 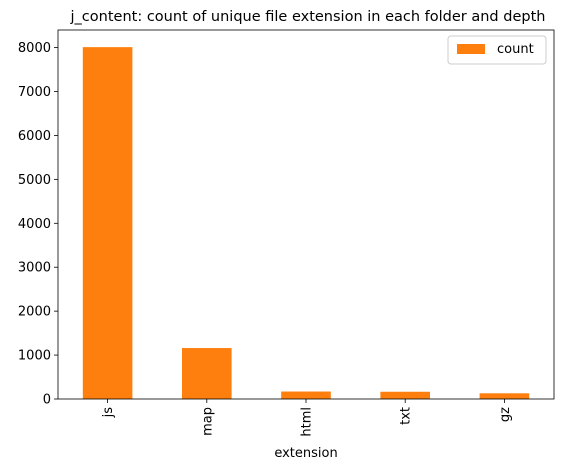 I want to click on y-tick-label: 8000, so click(x=34, y=48).